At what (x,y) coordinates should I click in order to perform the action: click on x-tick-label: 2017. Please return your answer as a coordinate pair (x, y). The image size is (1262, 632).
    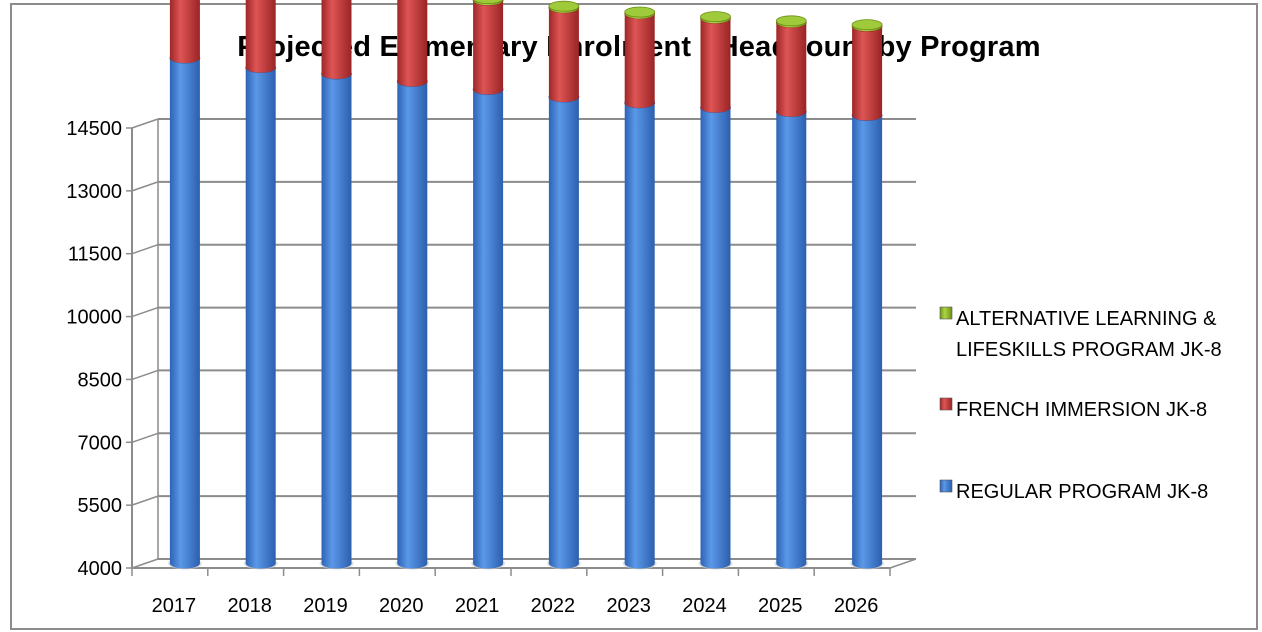
    Looking at the image, I should click on (174, 606).